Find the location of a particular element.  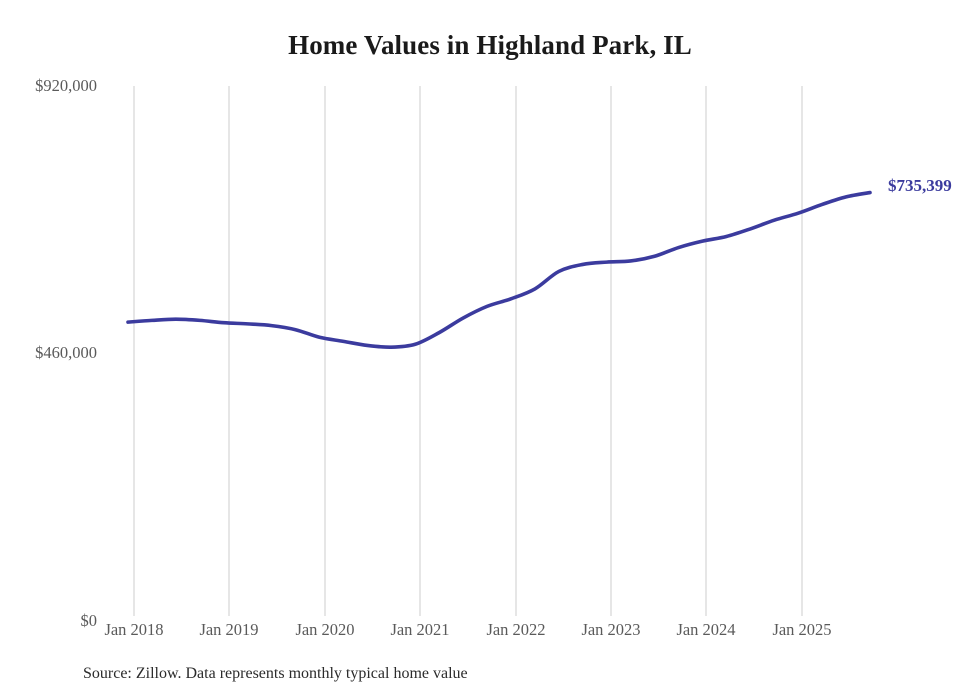

x-axis-tick-jan-2019: Jan 2019 is located at coordinates (229, 629).